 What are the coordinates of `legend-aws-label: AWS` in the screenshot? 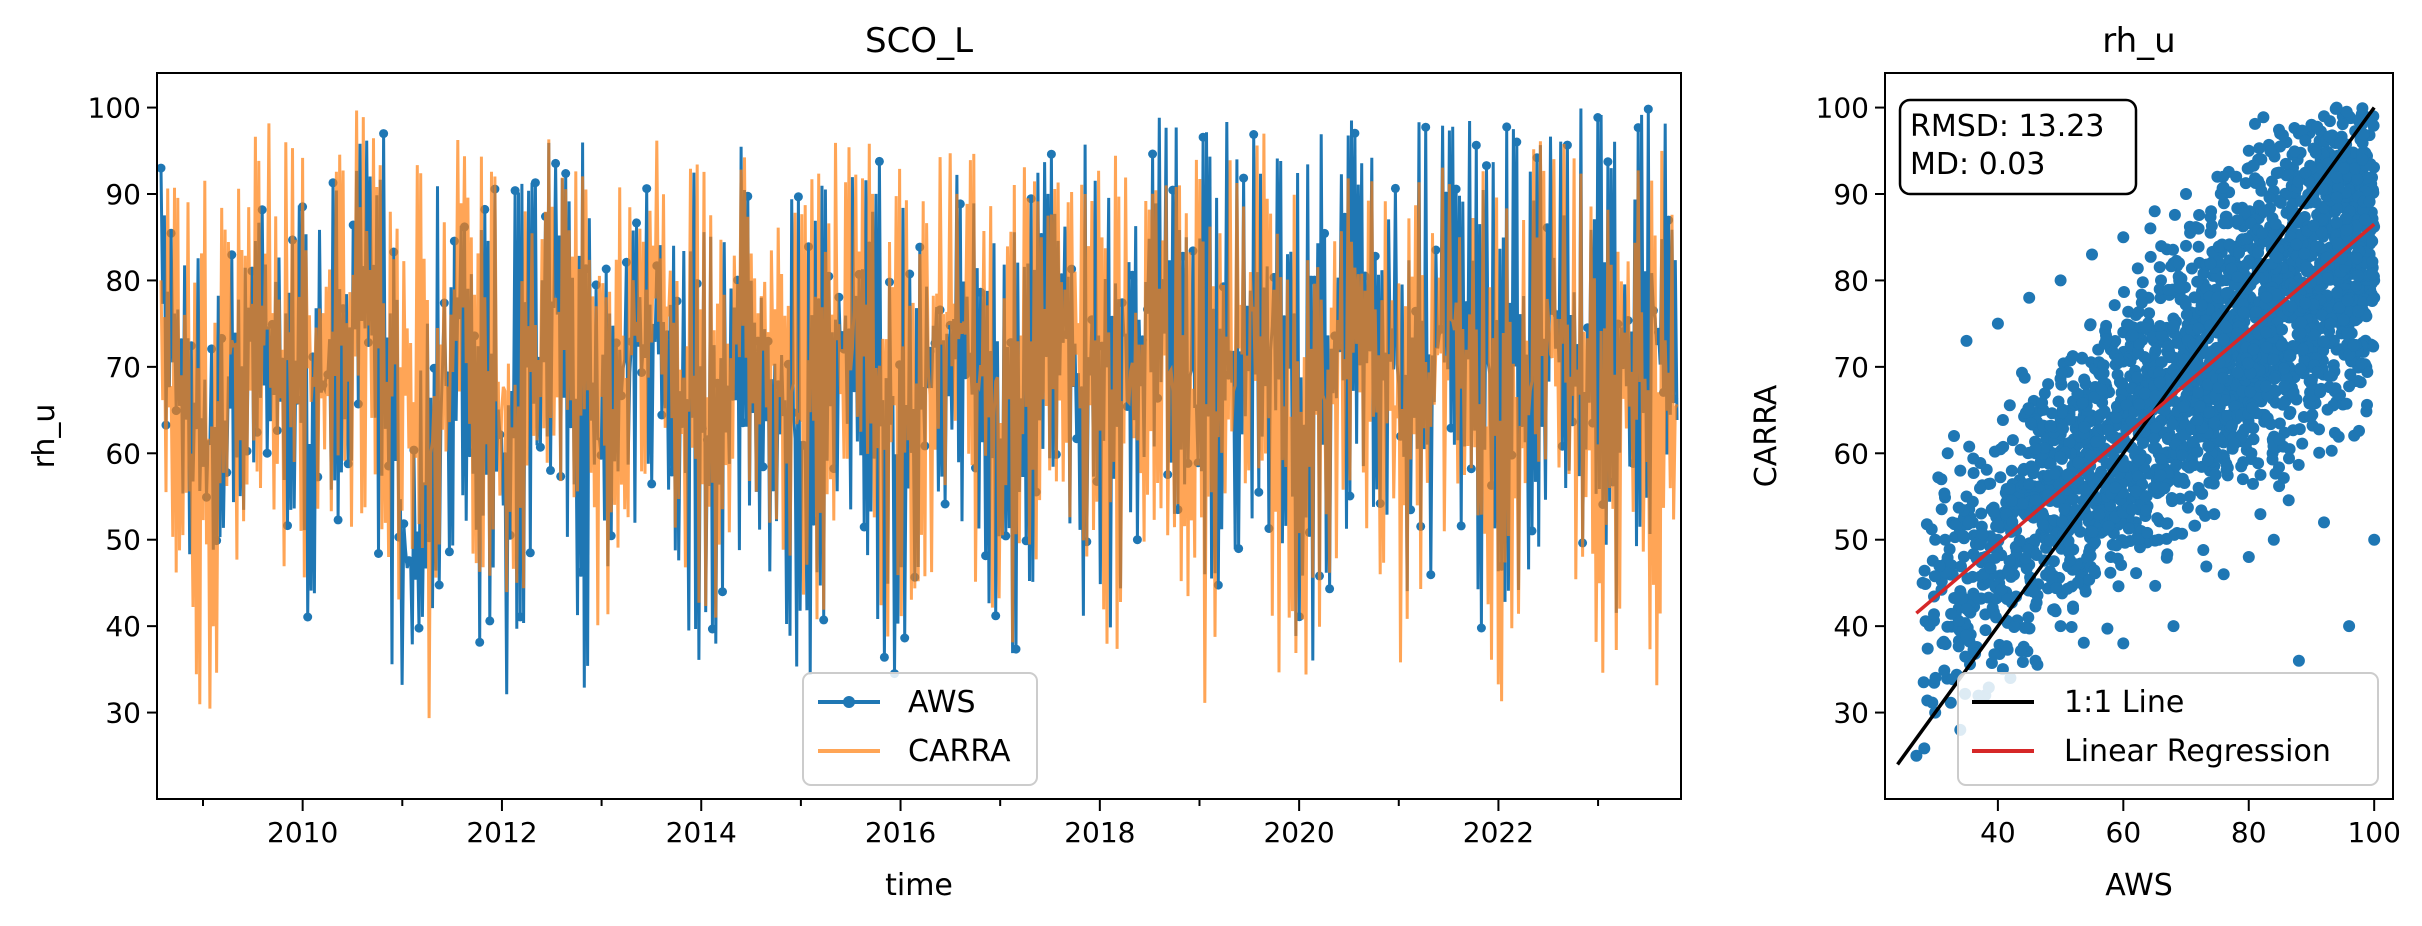 It's located at (942, 702).